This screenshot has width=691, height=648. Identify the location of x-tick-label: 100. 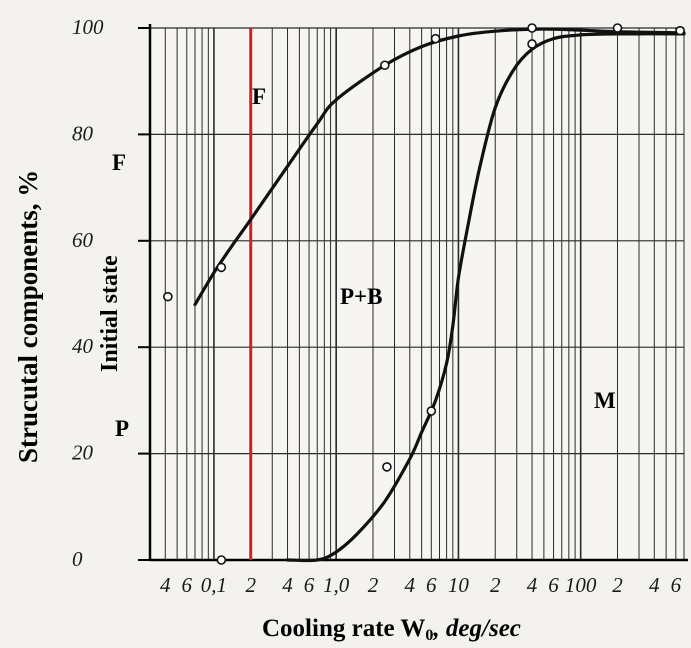
(581, 585).